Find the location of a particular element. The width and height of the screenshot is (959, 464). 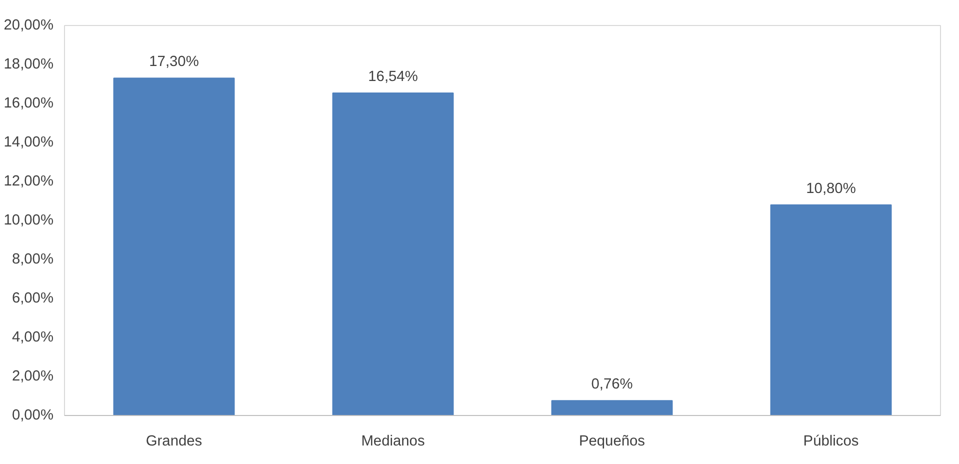

x-tick-label: Medianos is located at coordinates (393, 442).